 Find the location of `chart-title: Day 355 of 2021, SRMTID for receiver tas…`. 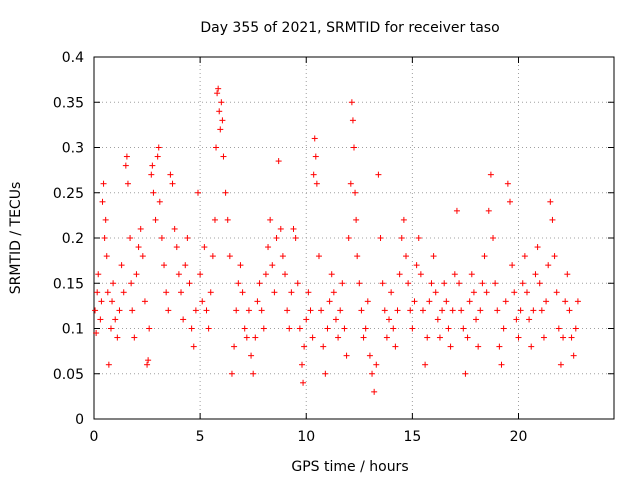

chart-title: Day 355 of 2021, SRMTID for receiver tas… is located at coordinates (349, 28).